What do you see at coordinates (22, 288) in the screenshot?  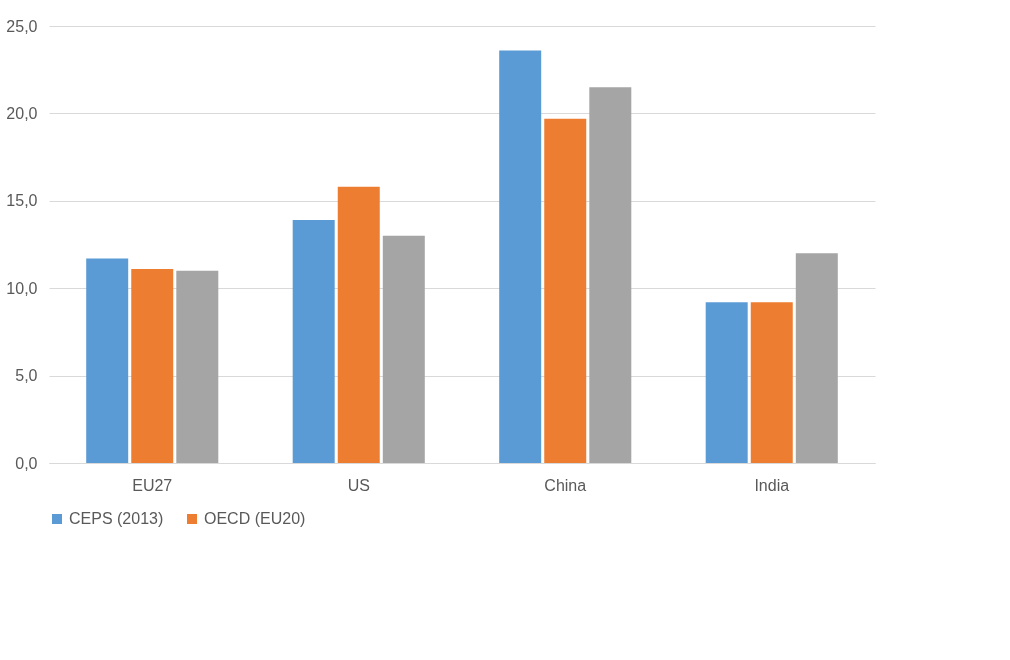 I see `y-tick-label: 10,0` at bounding box center [22, 288].